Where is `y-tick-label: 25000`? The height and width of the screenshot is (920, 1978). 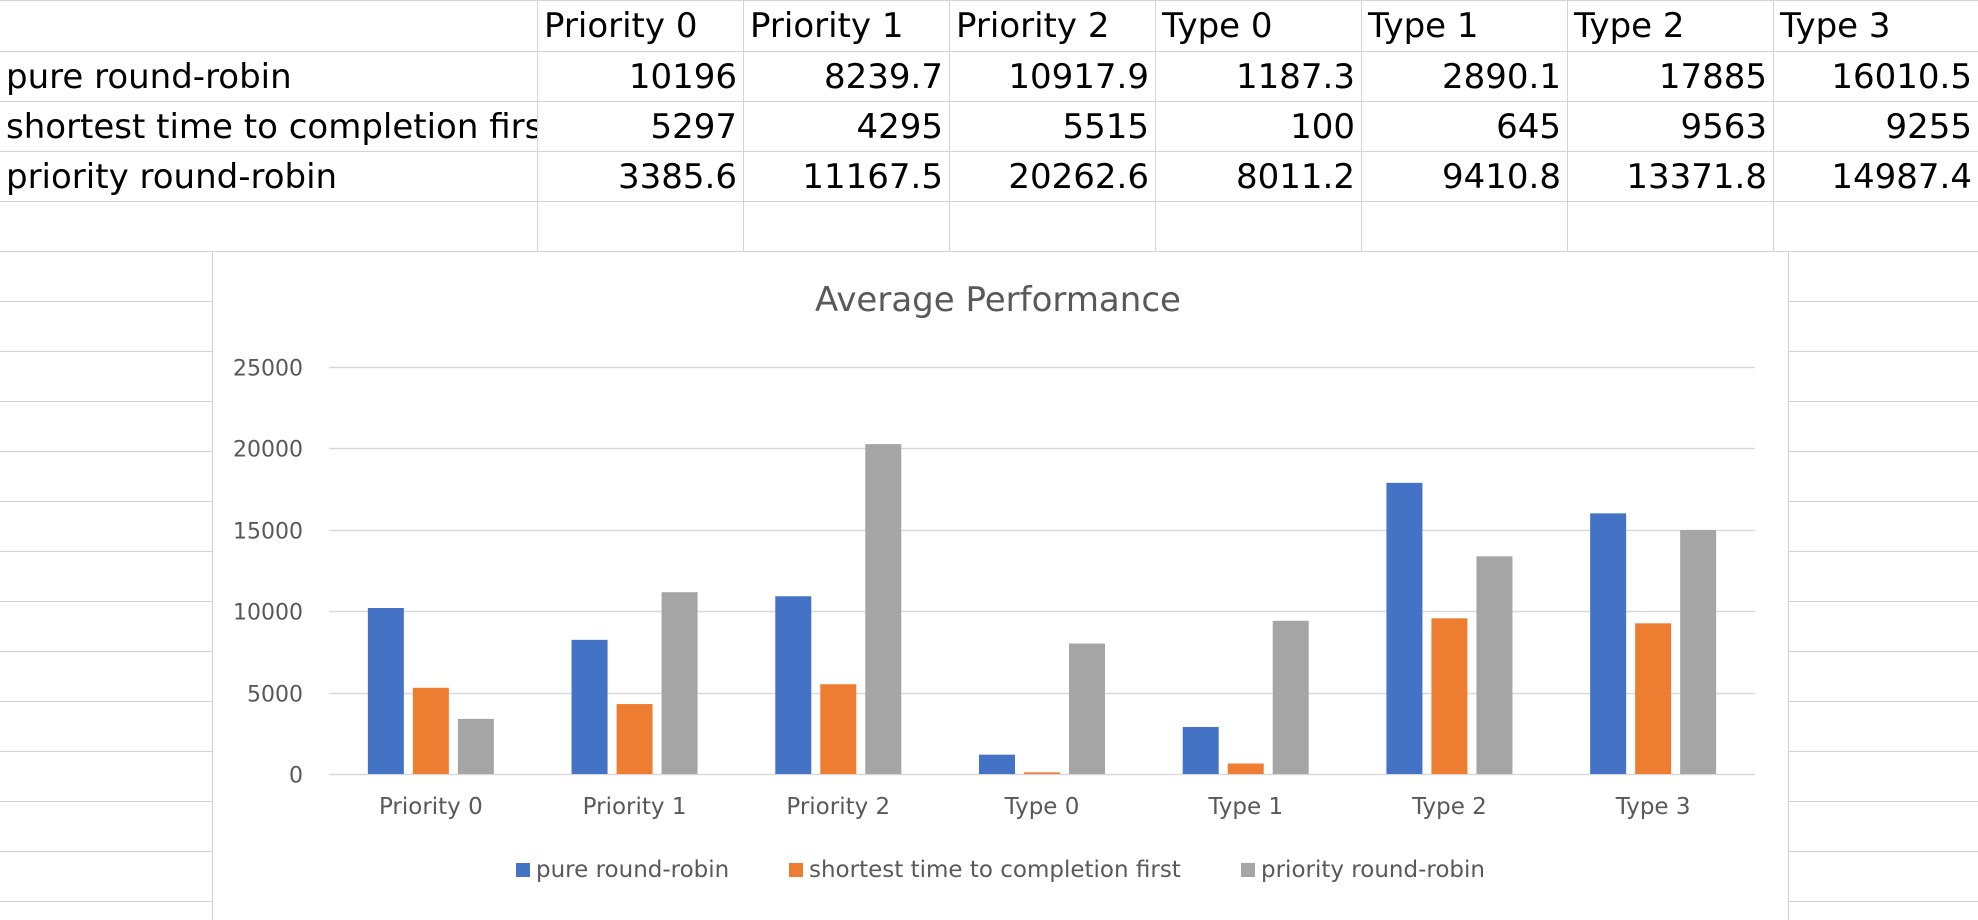
y-tick-label: 25000 is located at coordinates (268, 369).